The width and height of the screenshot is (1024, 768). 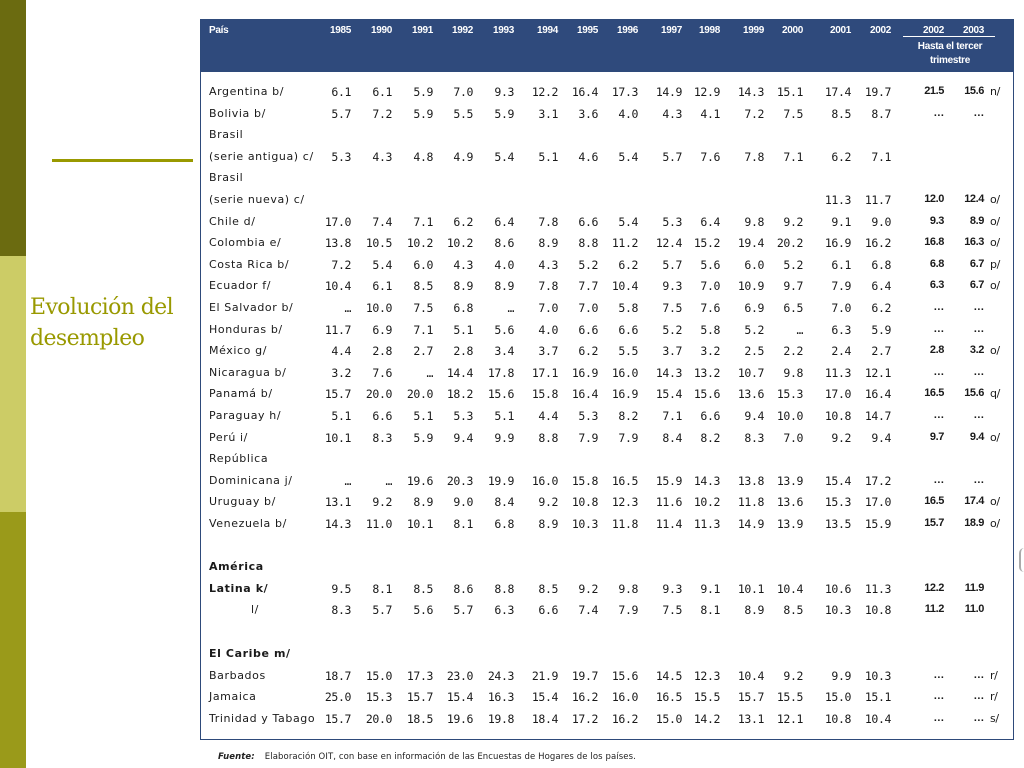 What do you see at coordinates (382, 92) in the screenshot?
I see `cell-value: 6.1` at bounding box center [382, 92].